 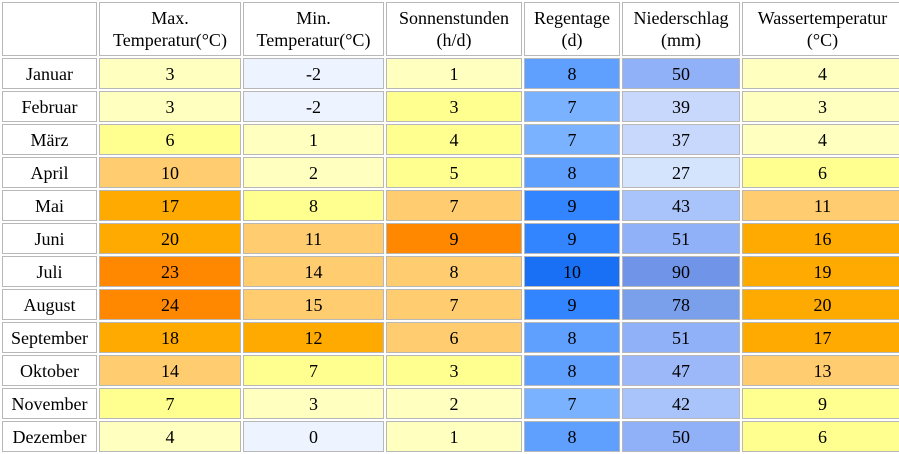 I want to click on header-line2: (h/d), so click(x=454, y=40).